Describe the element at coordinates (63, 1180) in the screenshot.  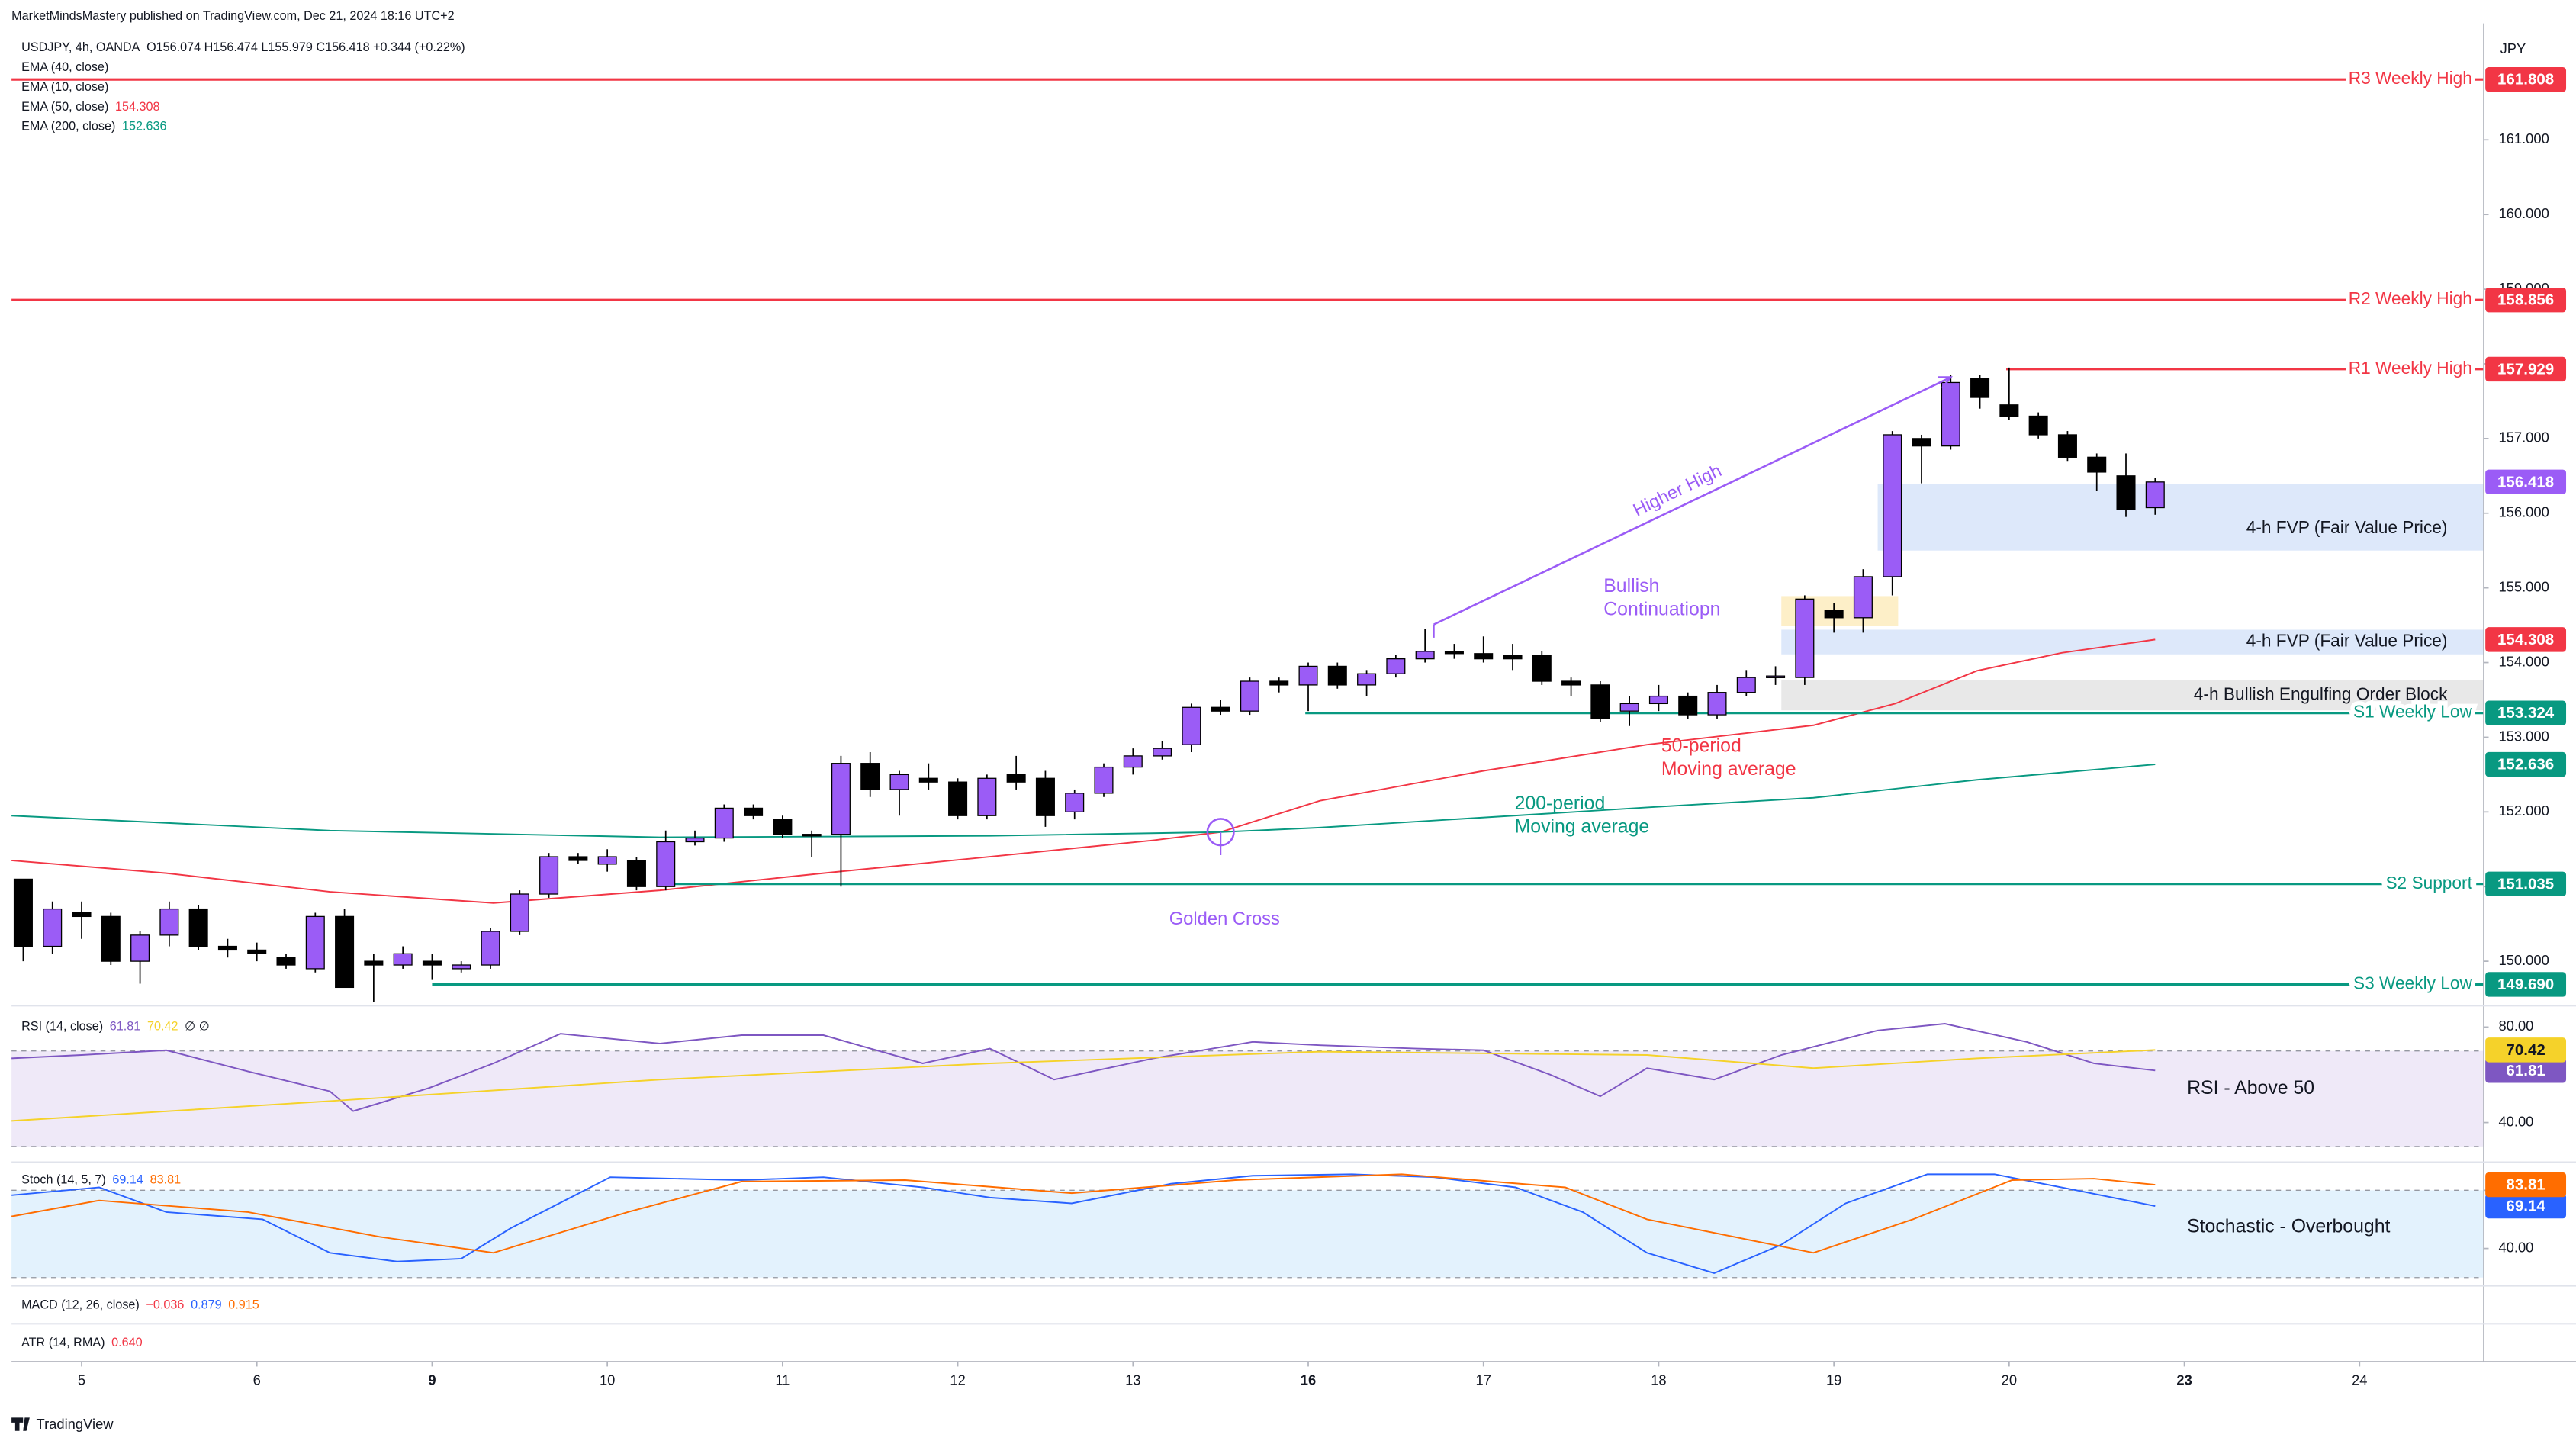
I see `legend-title: Stoch (14, 5, 7)` at that location.